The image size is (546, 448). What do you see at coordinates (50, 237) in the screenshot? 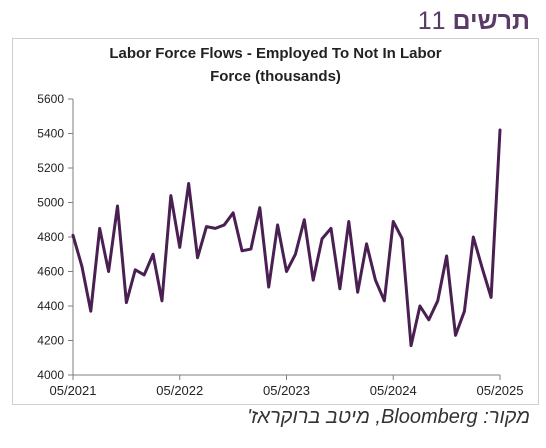
I see `y-tick-label: 4800` at bounding box center [50, 237].